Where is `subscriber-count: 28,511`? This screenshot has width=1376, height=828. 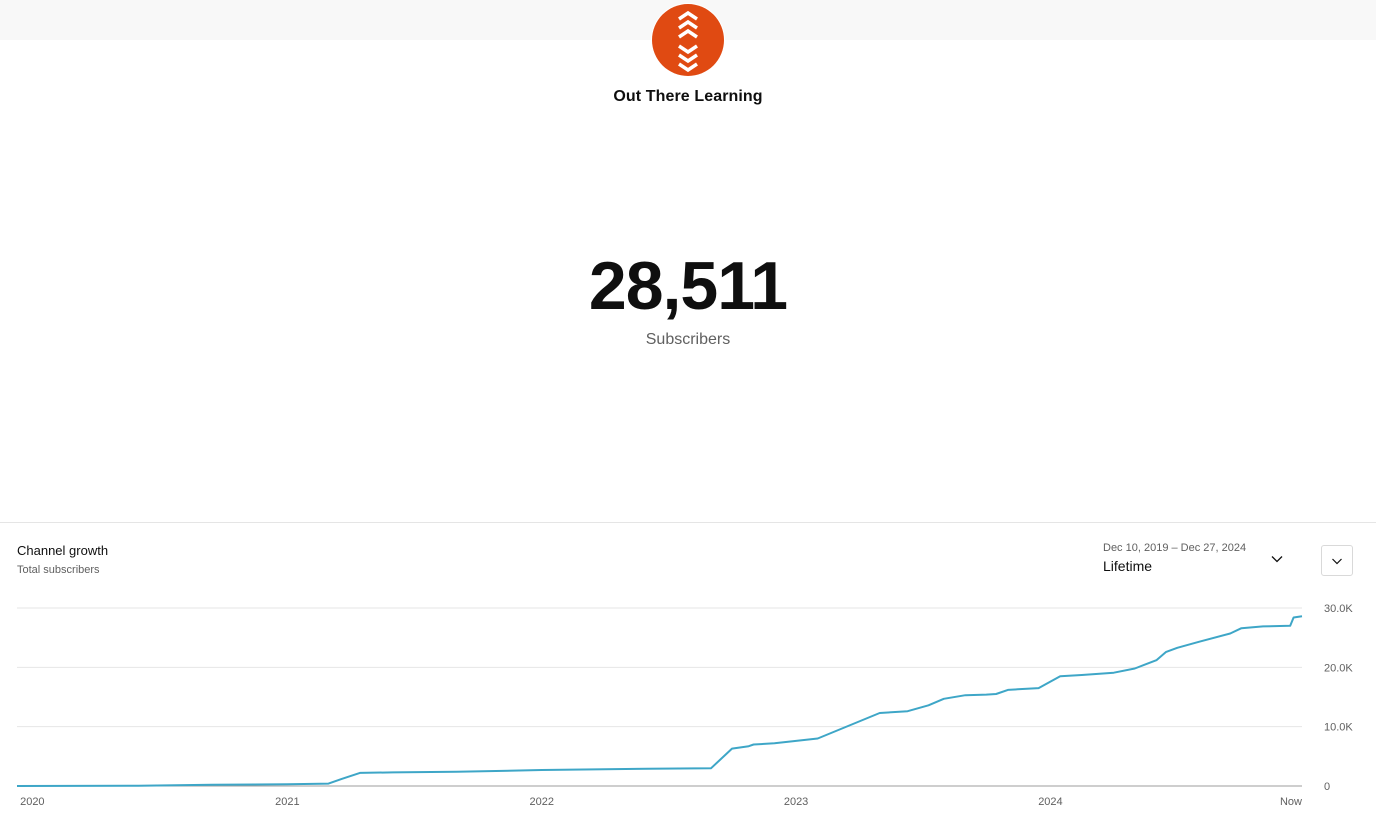
subscriber-count: 28,511 is located at coordinates (688, 286).